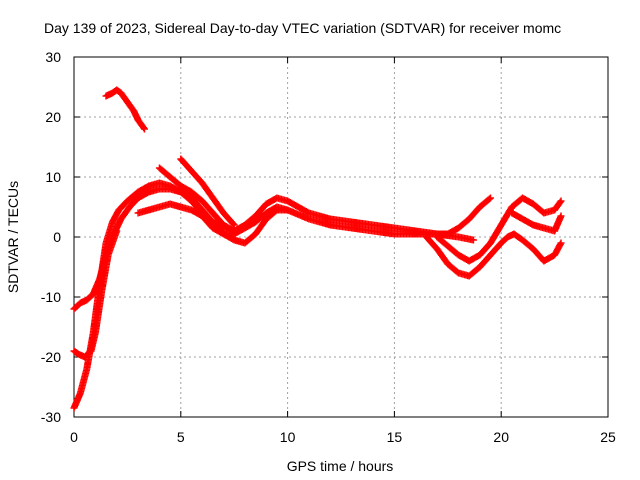 The image size is (640, 480). What do you see at coordinates (51, 297) in the screenshot?
I see `y-tick-label: -10` at bounding box center [51, 297].